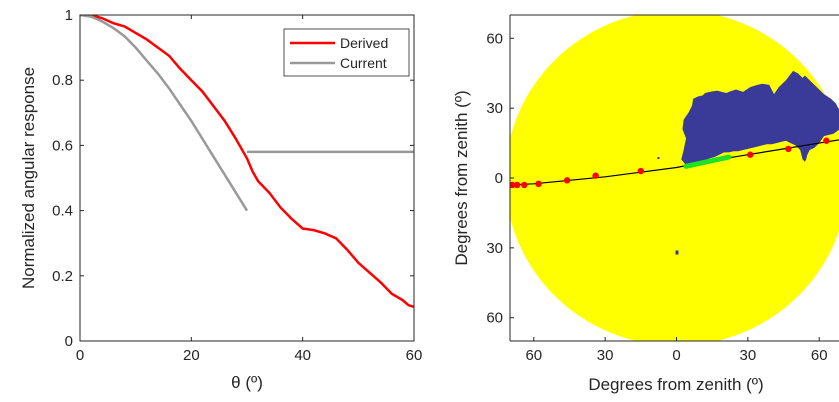 The image size is (839, 402). Describe the element at coordinates (191, 355) in the screenshot. I see `left-xtick-label: 20` at that location.